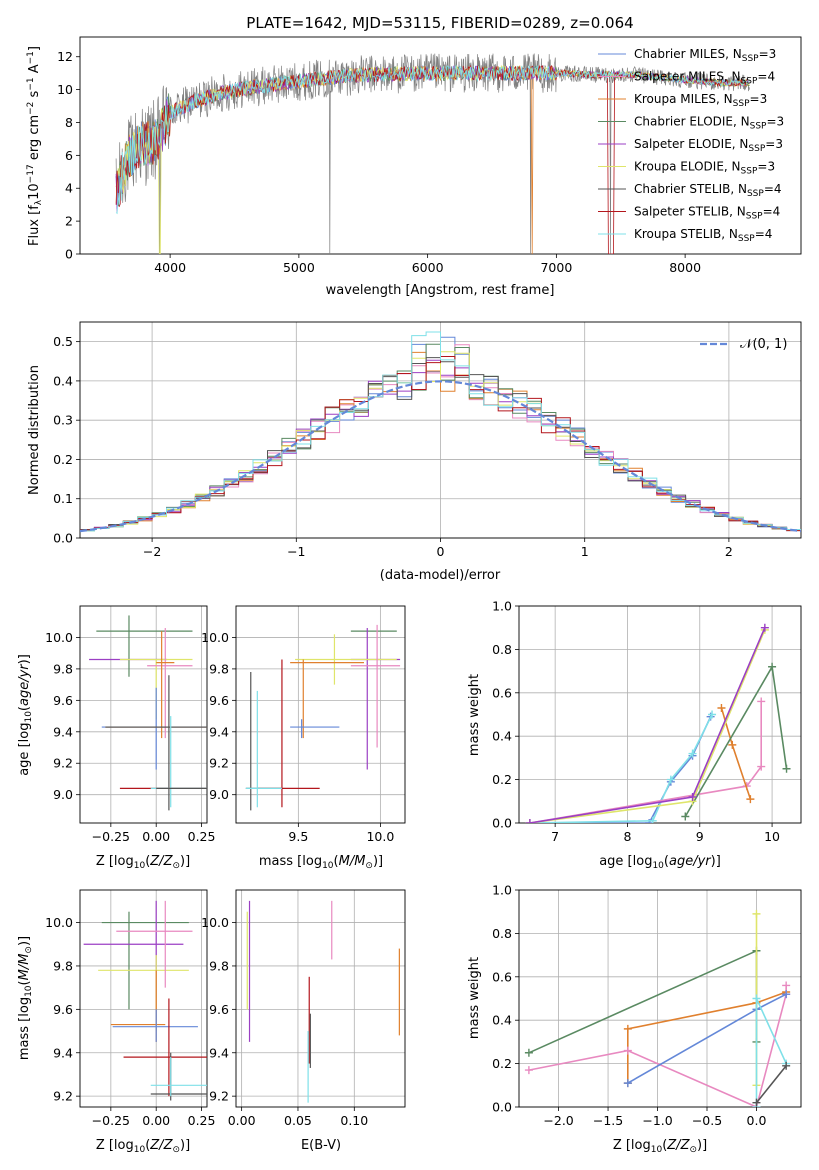 The image size is (819, 1170). I want to click on y-tick-label: 8, so click(69, 122).